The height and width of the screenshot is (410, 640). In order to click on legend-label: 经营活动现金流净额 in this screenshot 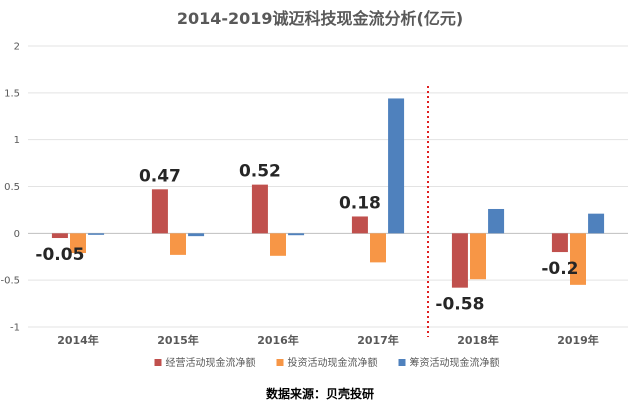, I will do `click(211, 362)`.